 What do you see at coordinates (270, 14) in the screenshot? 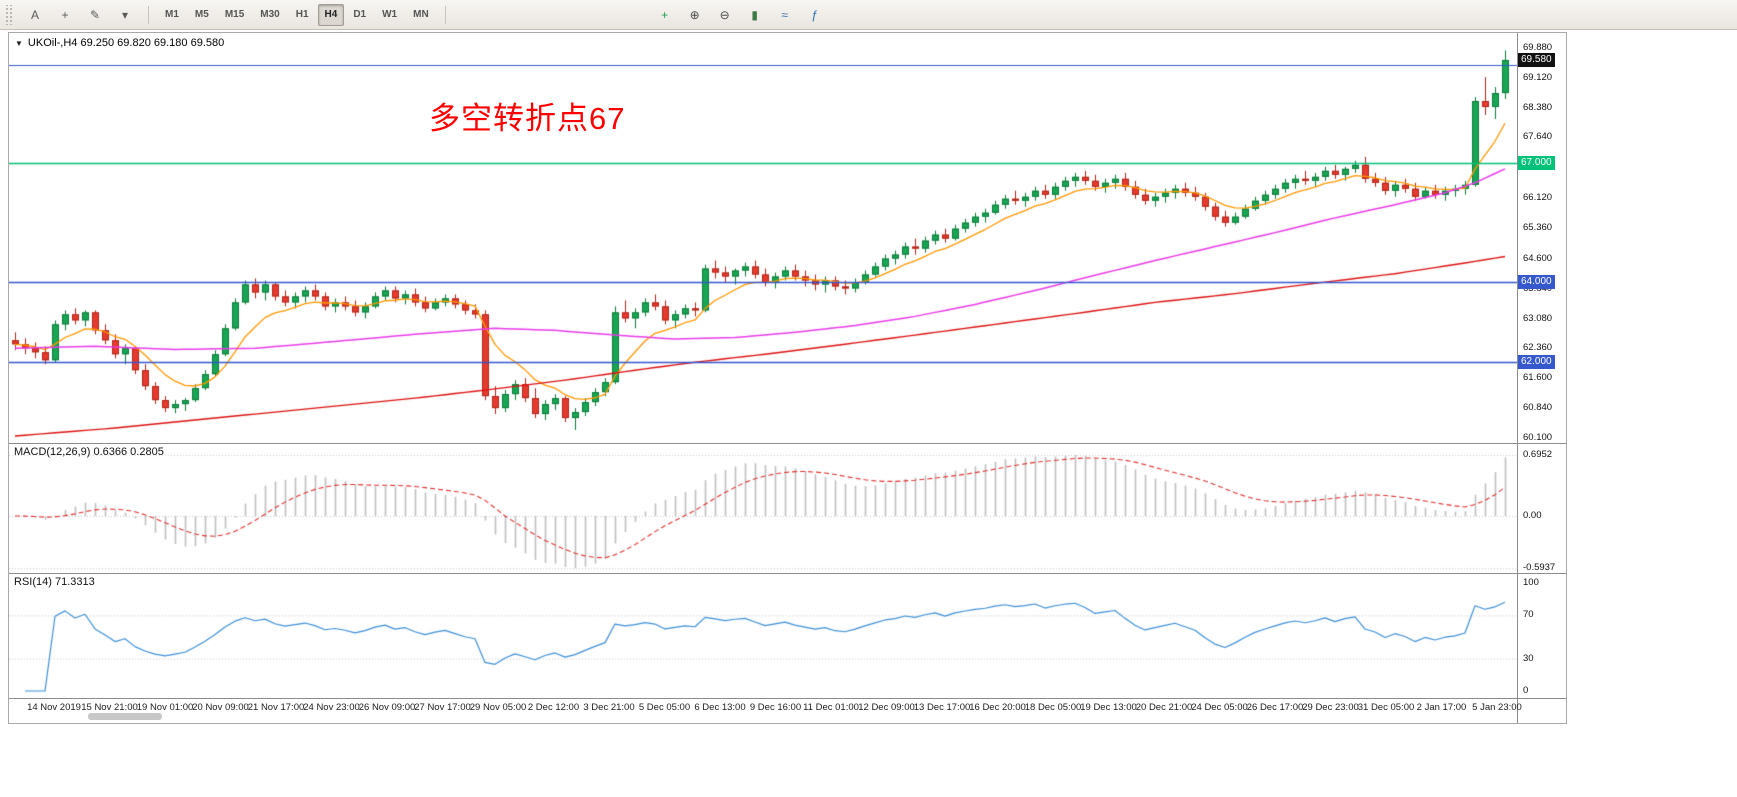
I see `timeframe-m30-button: M30` at bounding box center [270, 14].